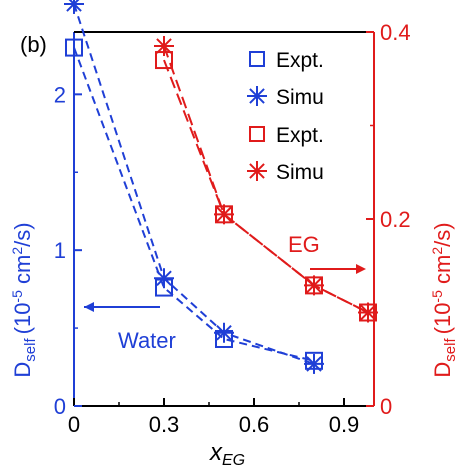 The height and width of the screenshot is (474, 474). I want to click on right-label-main: D, so click(442, 370).